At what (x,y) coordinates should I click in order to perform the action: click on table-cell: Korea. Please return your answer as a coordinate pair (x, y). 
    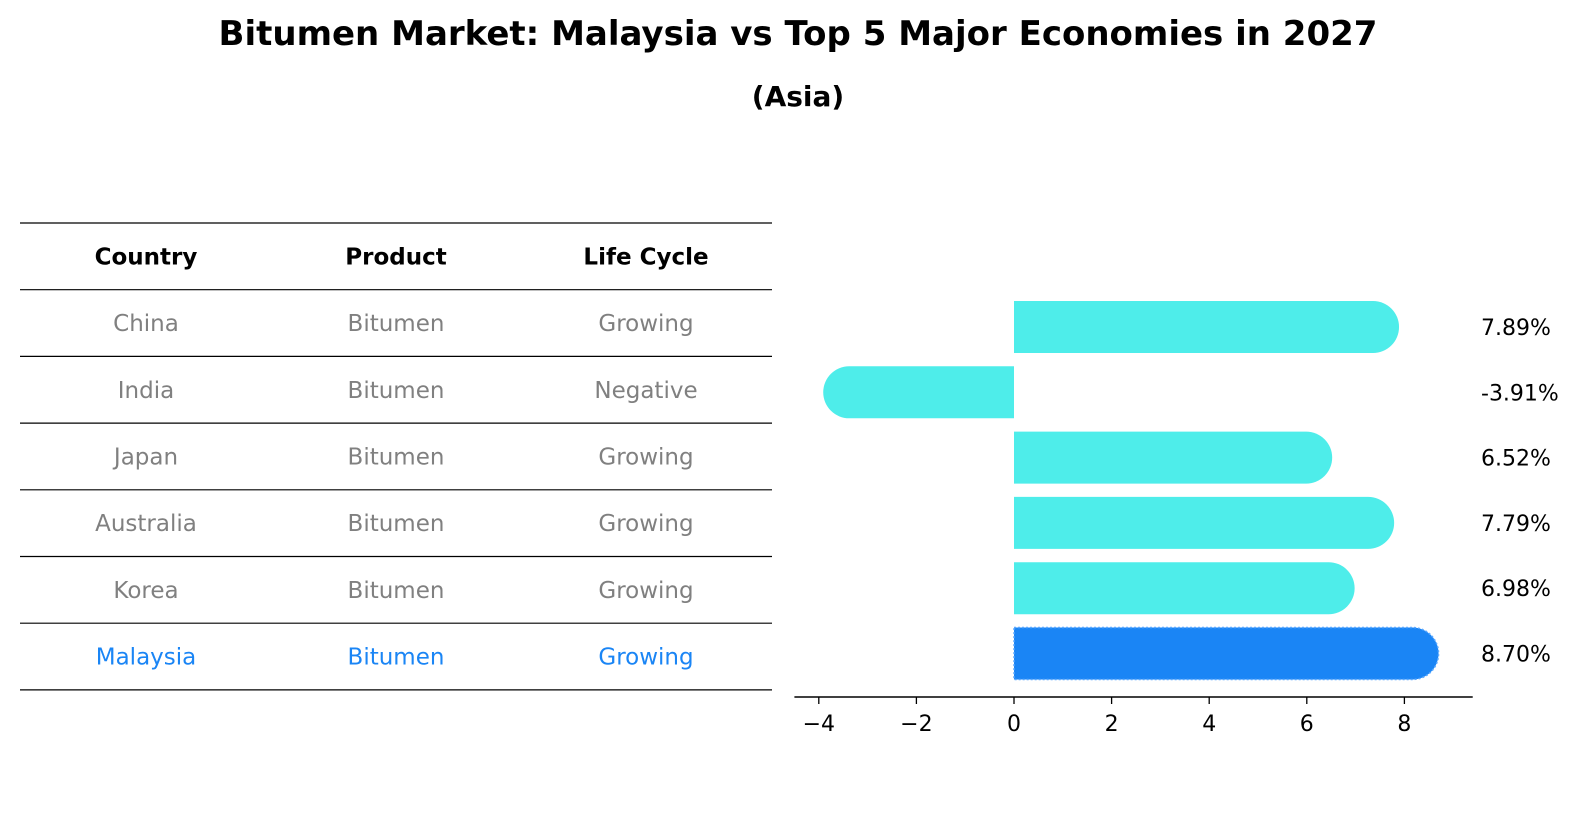
    Looking at the image, I should click on (145, 591).